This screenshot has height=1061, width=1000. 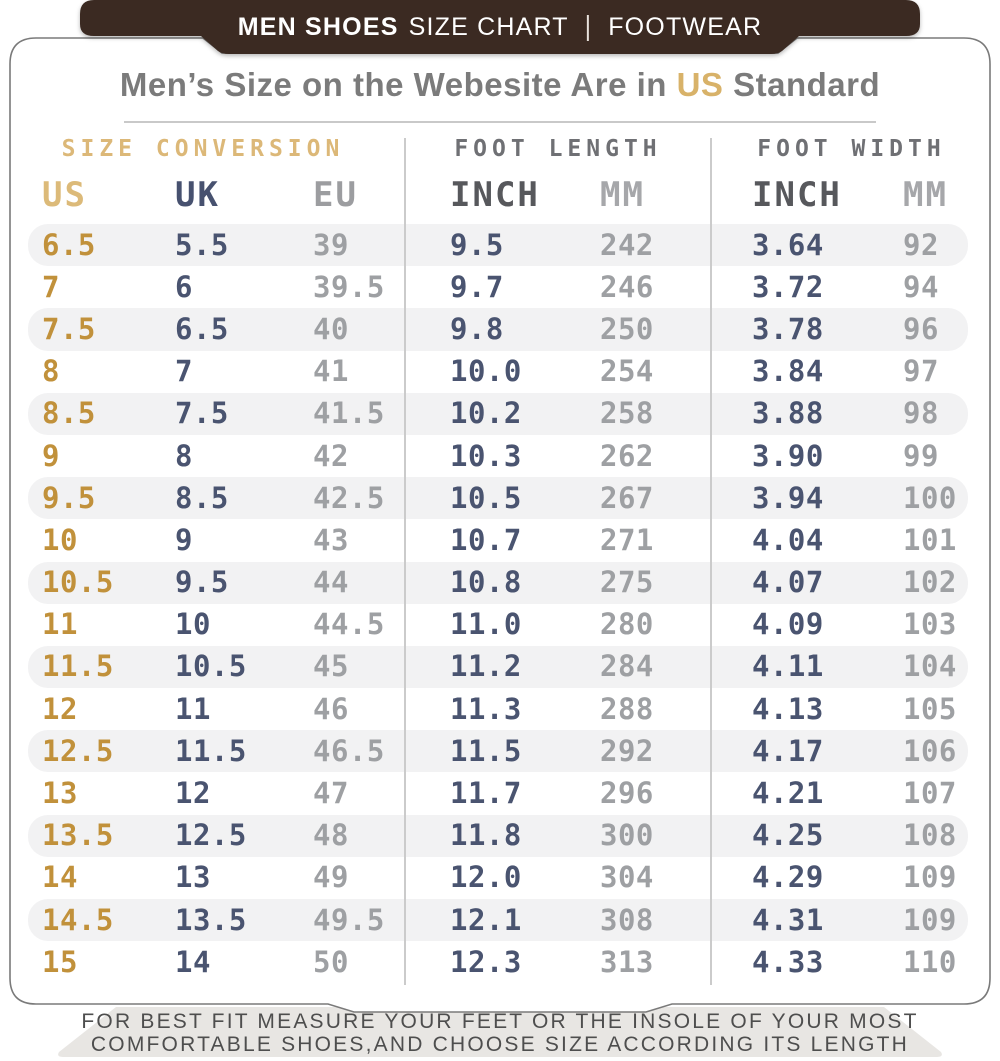 What do you see at coordinates (193, 708) in the screenshot?
I see `table-cell: 11` at bounding box center [193, 708].